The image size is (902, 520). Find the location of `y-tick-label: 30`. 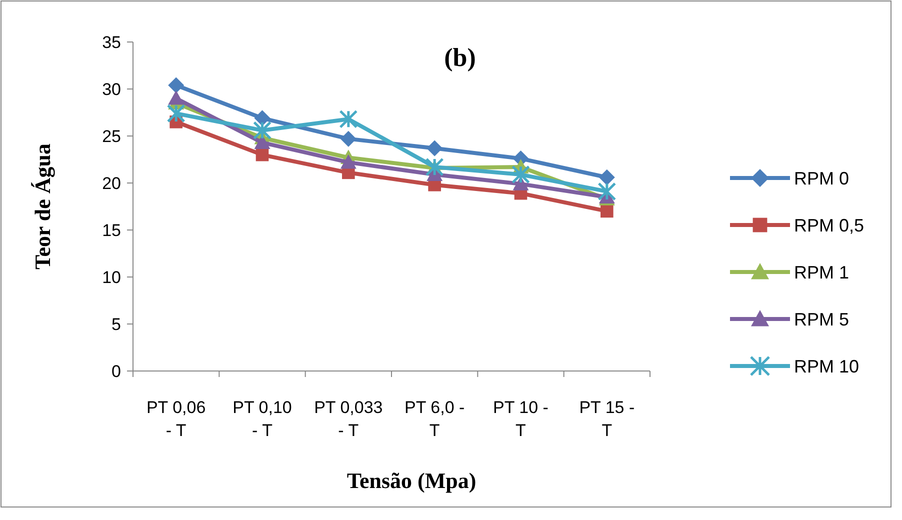

y-tick-label: 30 is located at coordinates (111, 89).